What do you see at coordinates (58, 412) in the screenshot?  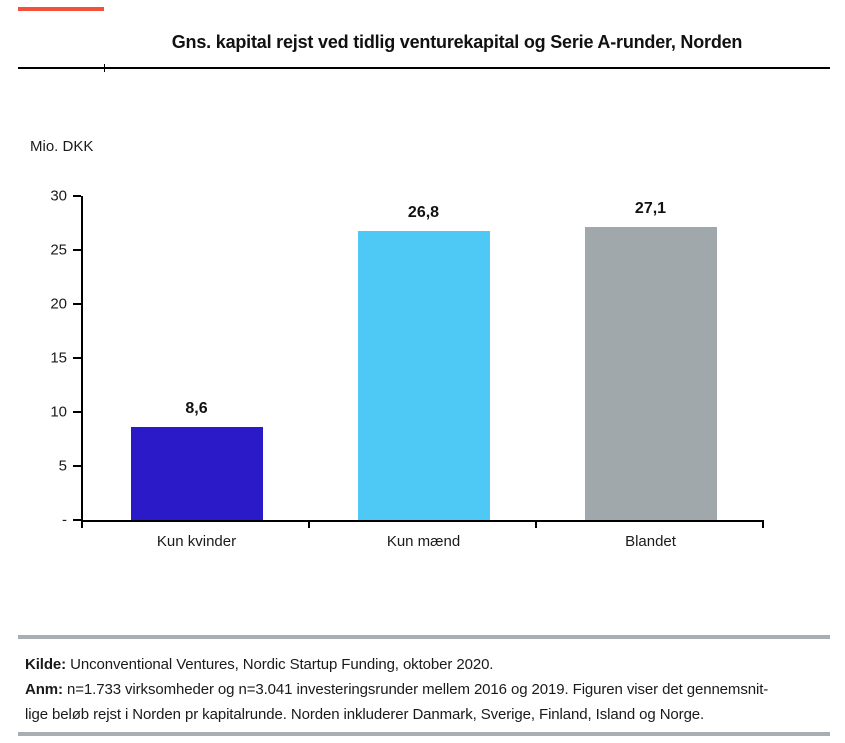 I see `y-axis-tick-label: 10` at bounding box center [58, 412].